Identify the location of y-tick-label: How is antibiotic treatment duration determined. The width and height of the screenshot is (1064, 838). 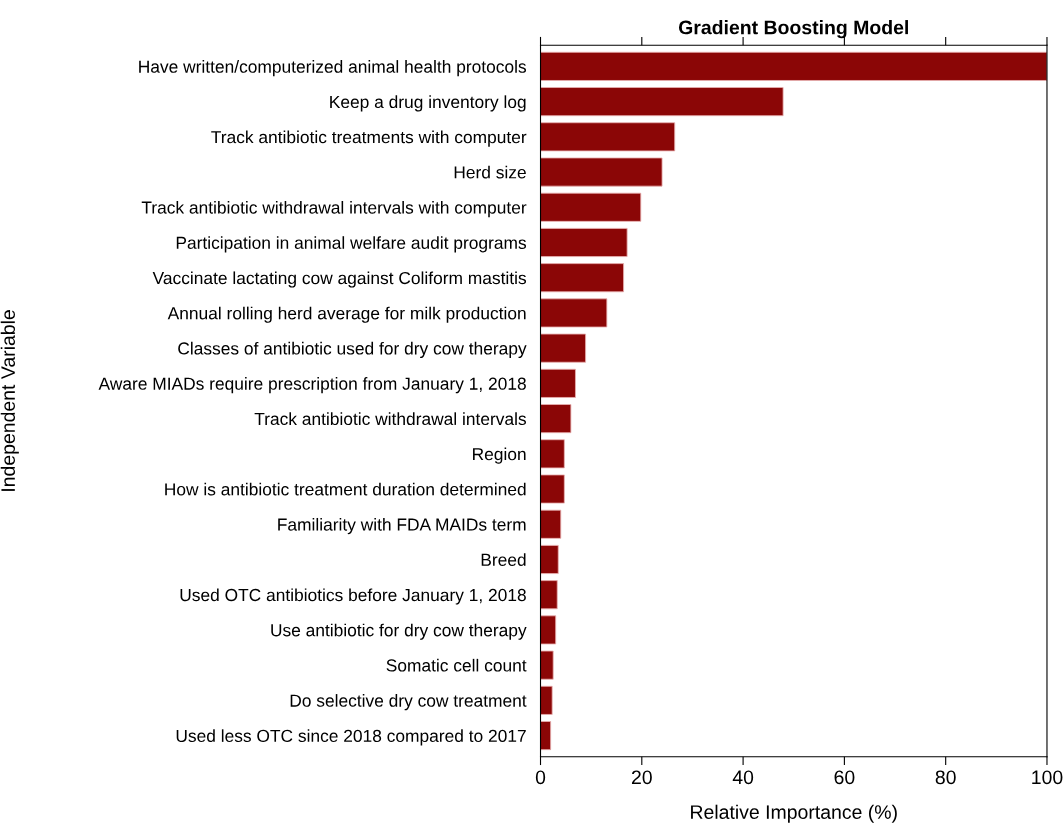
(345, 489).